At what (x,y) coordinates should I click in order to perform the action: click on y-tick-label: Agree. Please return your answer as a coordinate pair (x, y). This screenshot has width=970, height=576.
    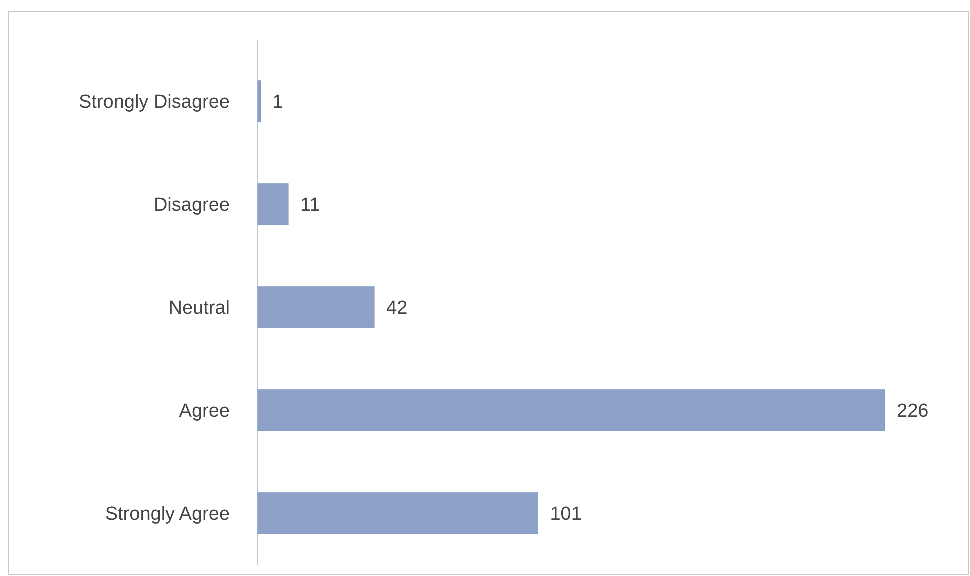
    Looking at the image, I should click on (204, 411).